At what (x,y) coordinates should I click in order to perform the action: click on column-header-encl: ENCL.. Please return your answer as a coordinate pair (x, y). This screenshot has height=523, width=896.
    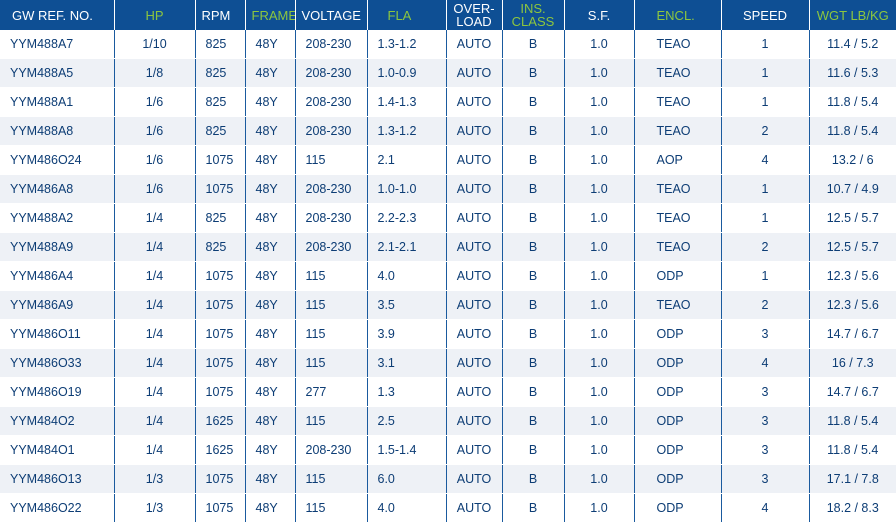
    Looking at the image, I should click on (678, 15).